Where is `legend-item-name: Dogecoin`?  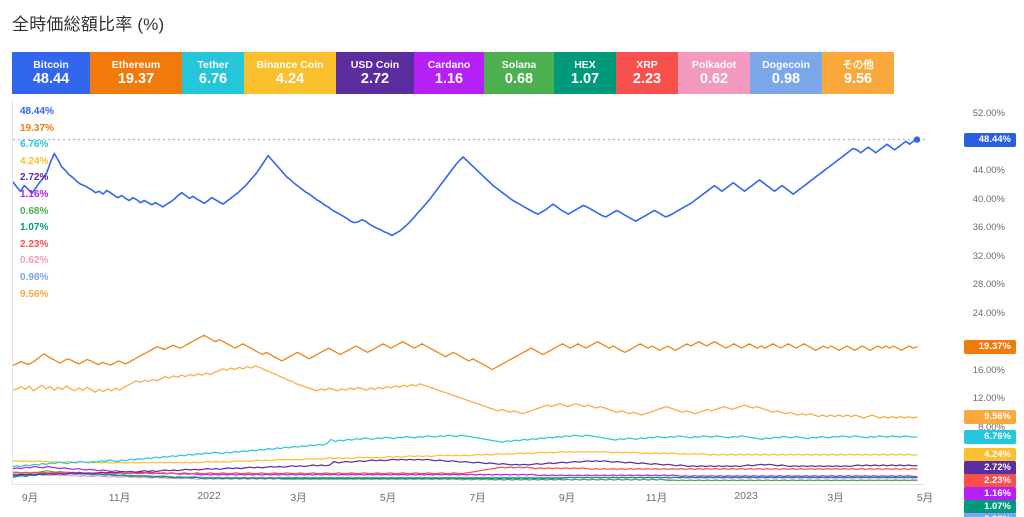 legend-item-name: Dogecoin is located at coordinates (786, 64).